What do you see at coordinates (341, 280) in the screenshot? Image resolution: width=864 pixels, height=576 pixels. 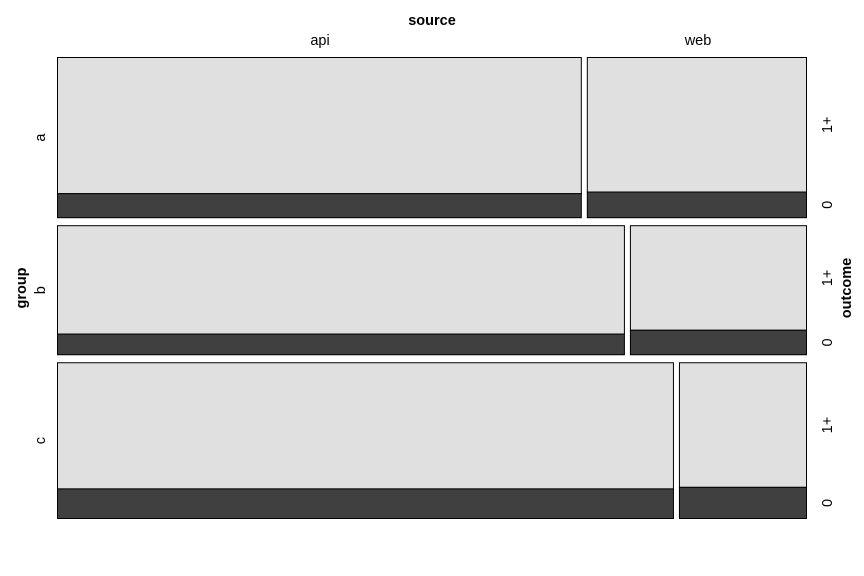 I see `tile-b-api-outcome-1plus` at bounding box center [341, 280].